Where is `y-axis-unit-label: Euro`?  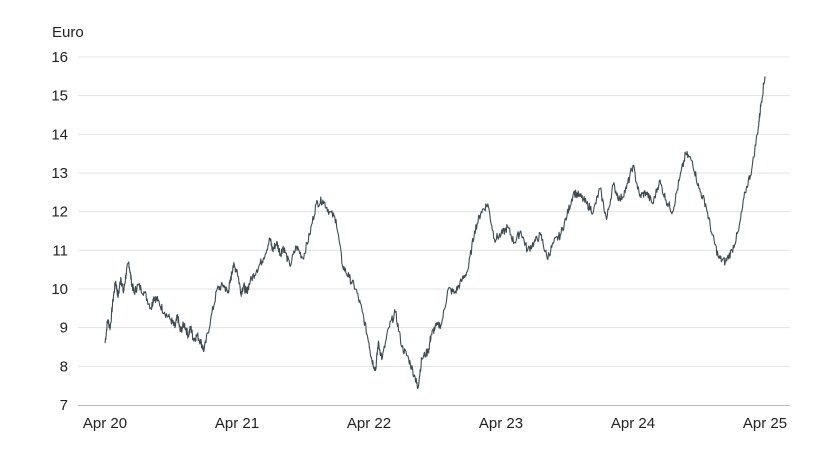
y-axis-unit-label: Euro is located at coordinates (68, 32).